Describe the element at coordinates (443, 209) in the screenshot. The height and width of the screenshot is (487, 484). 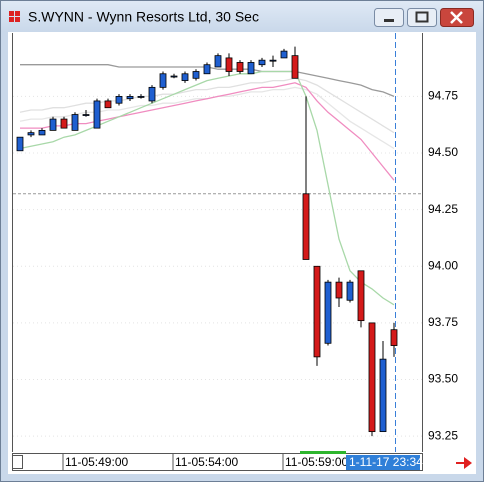
I see `y-tick-label: 94.25` at that location.